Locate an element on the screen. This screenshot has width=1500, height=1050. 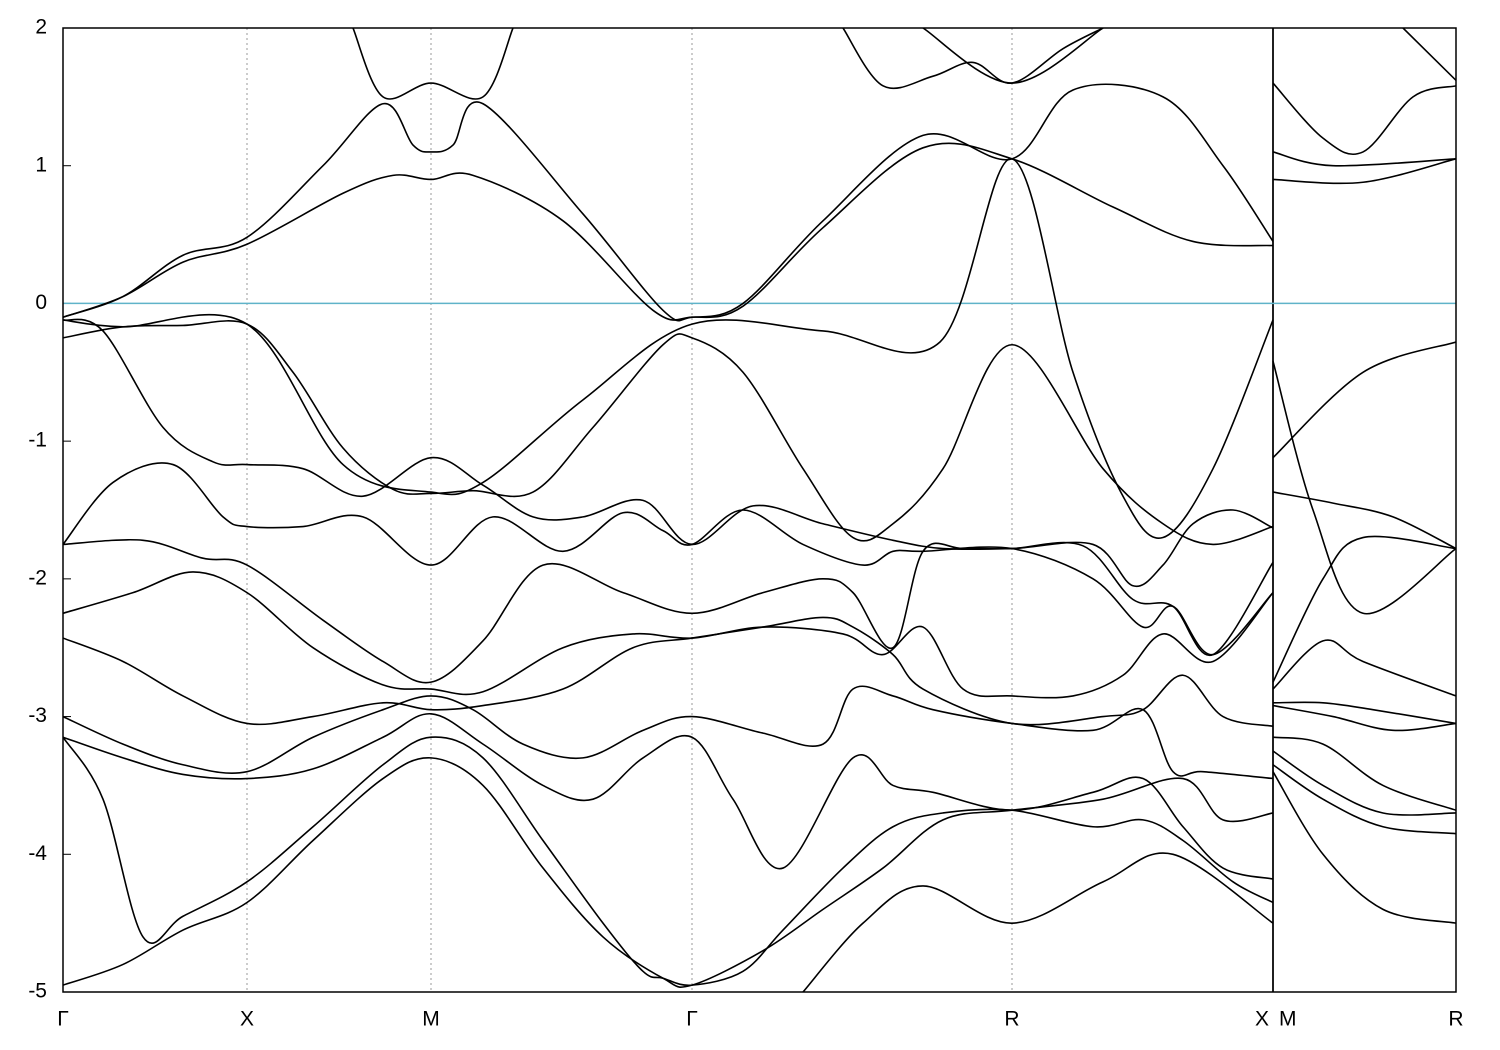
y-tick-label: 0 is located at coordinates (41, 302).